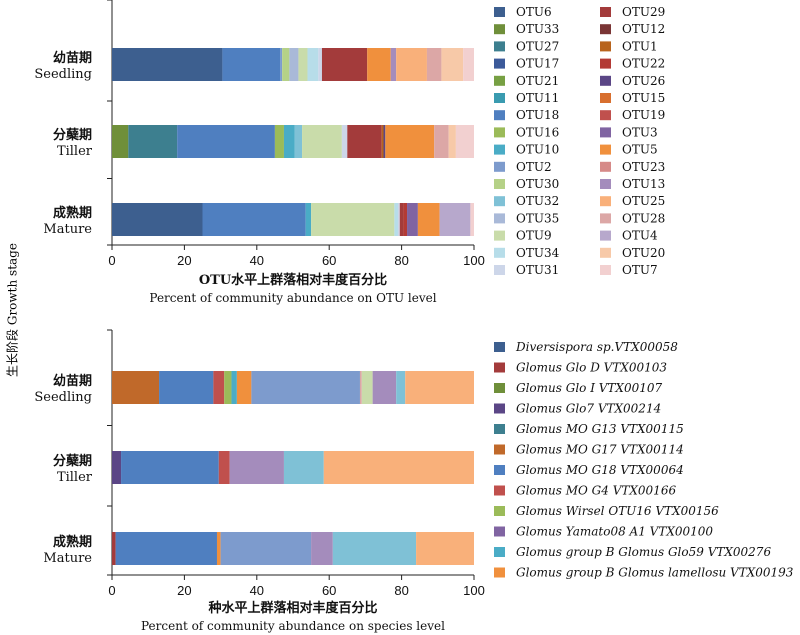  I want to click on legend-label: OTU28, so click(643, 218).